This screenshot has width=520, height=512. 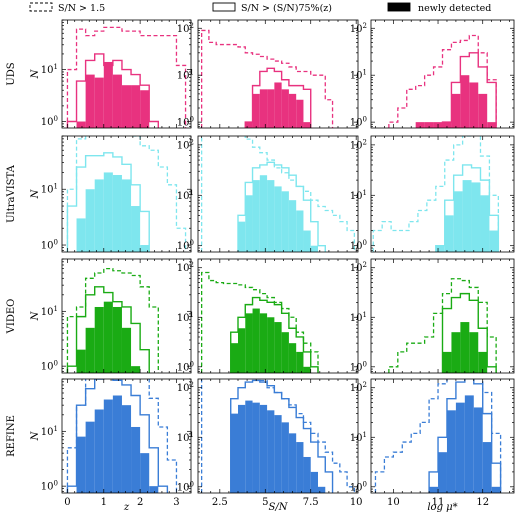 What do you see at coordinates (438, 502) in the screenshot?
I see `x-tick-label: 11` at bounding box center [438, 502].